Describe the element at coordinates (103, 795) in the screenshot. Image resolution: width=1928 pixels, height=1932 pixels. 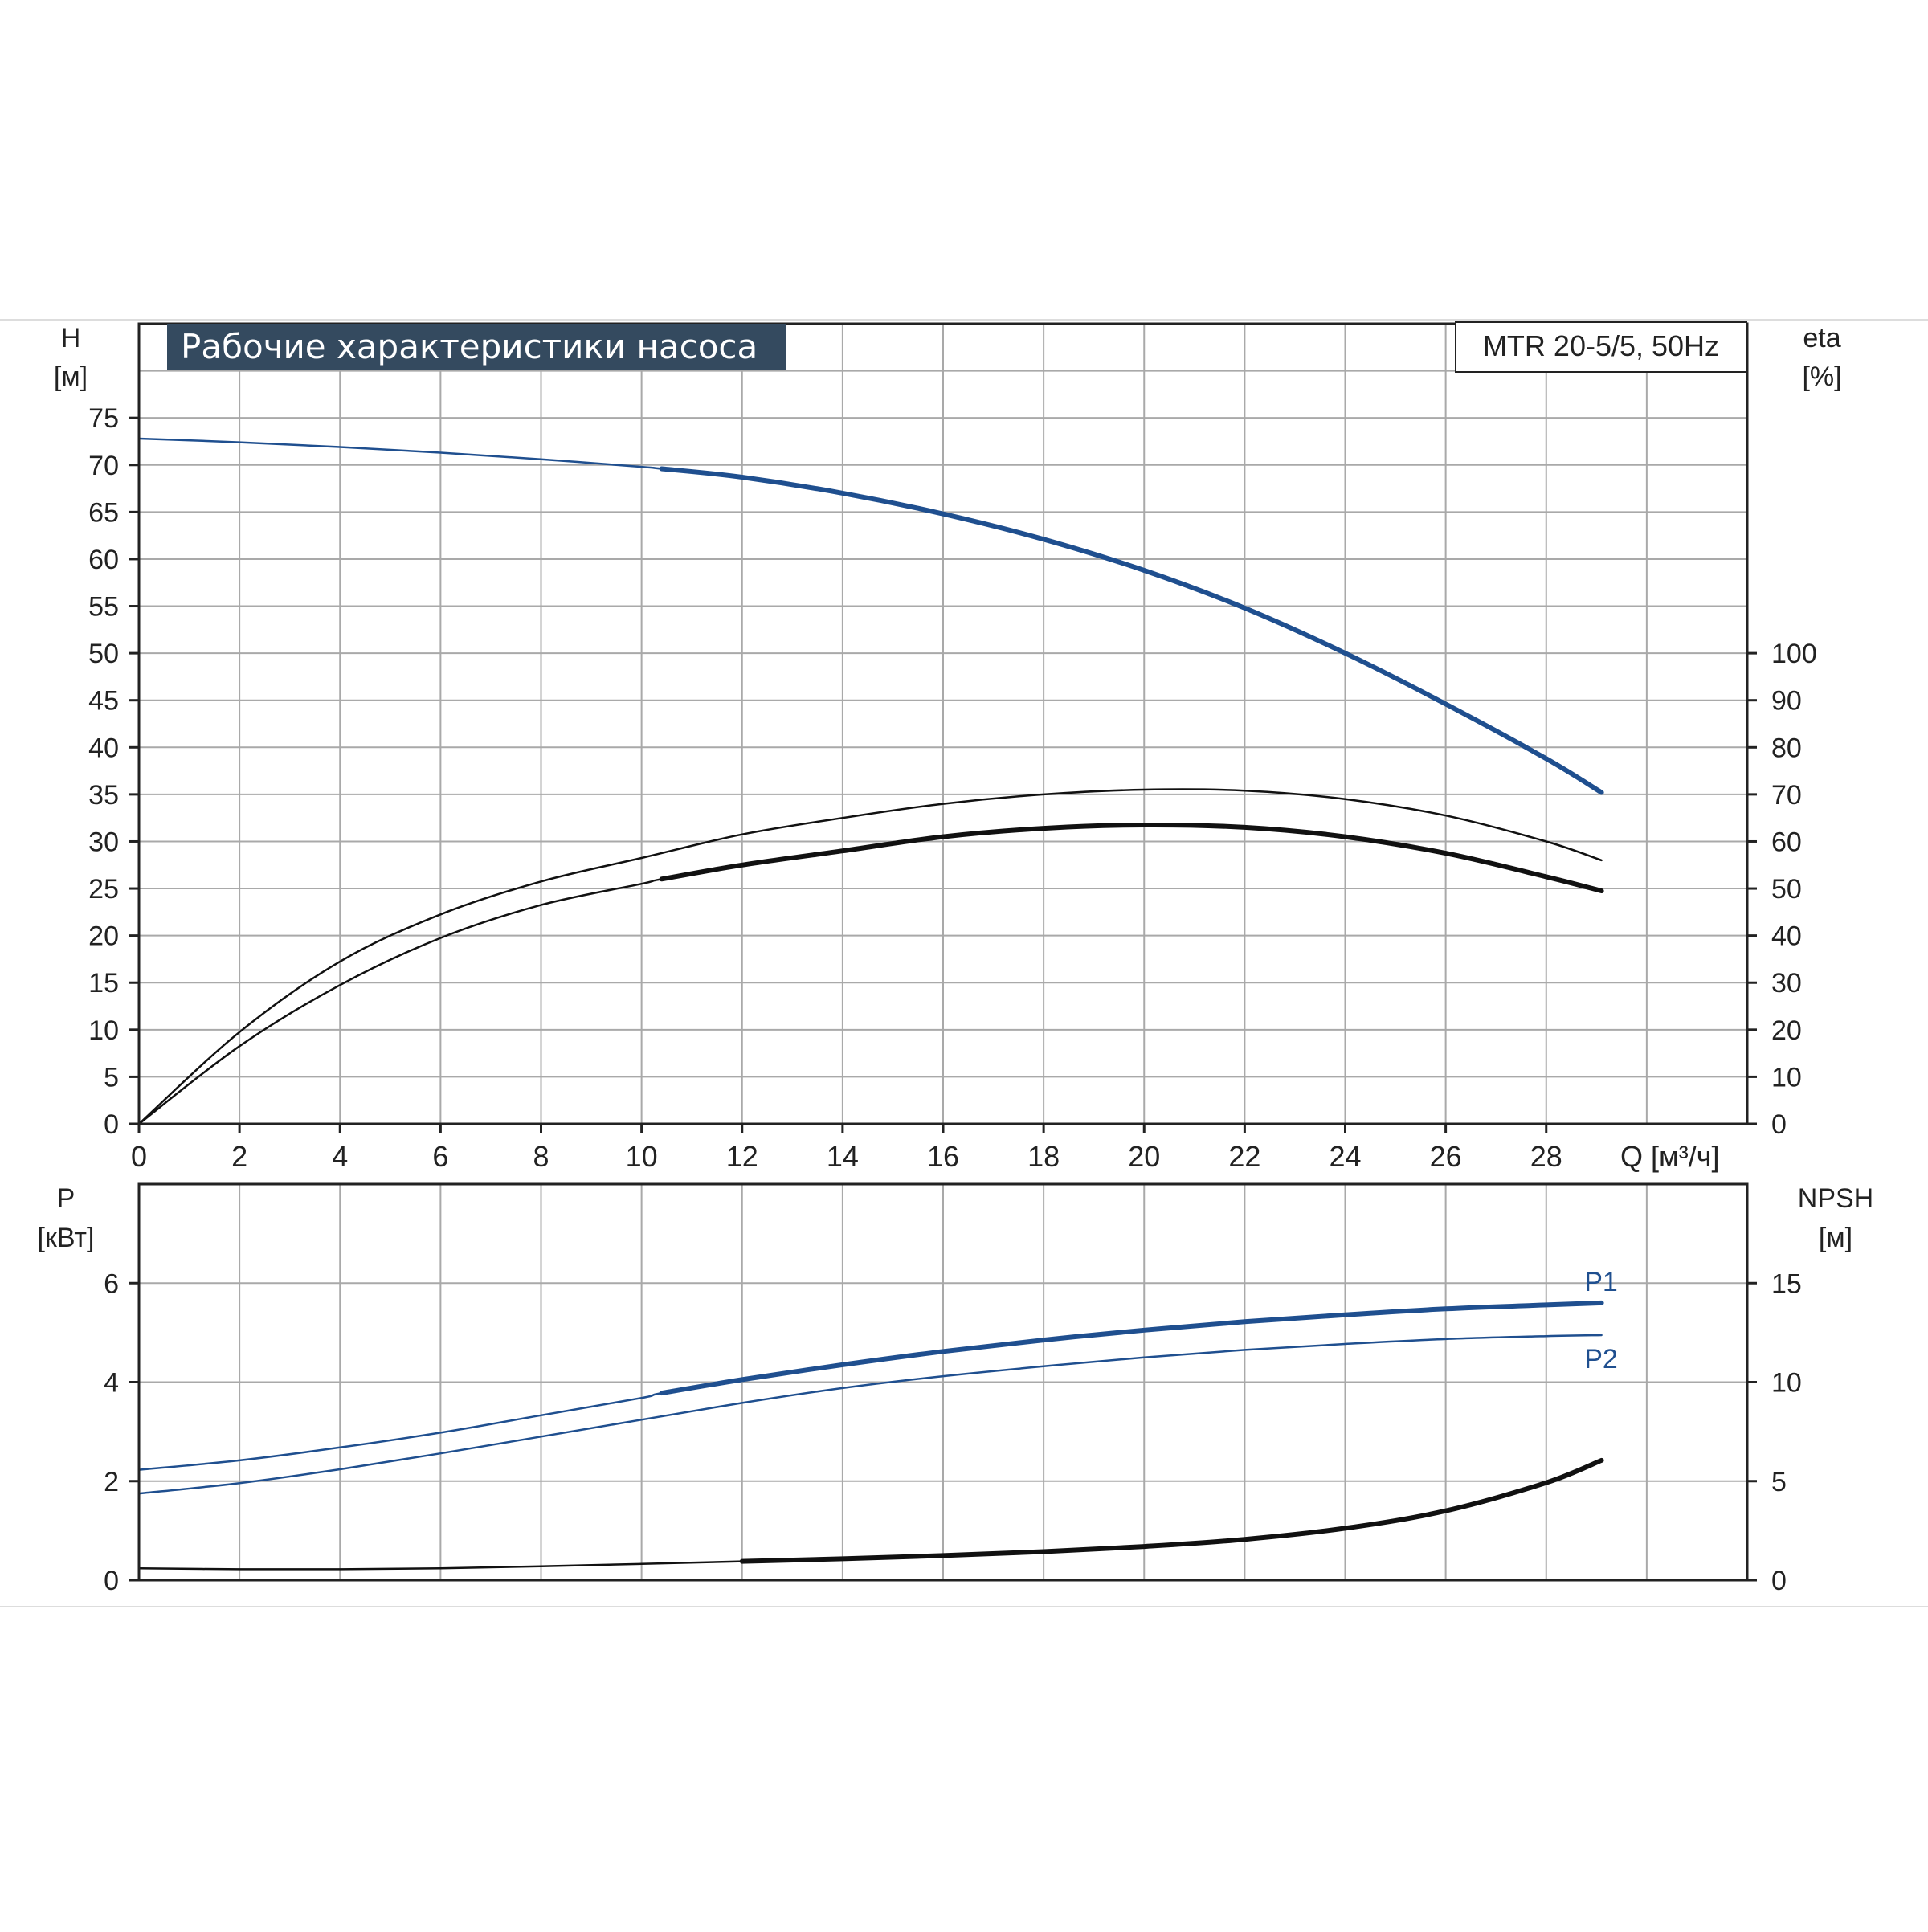
I see `tick-label: 35` at that location.